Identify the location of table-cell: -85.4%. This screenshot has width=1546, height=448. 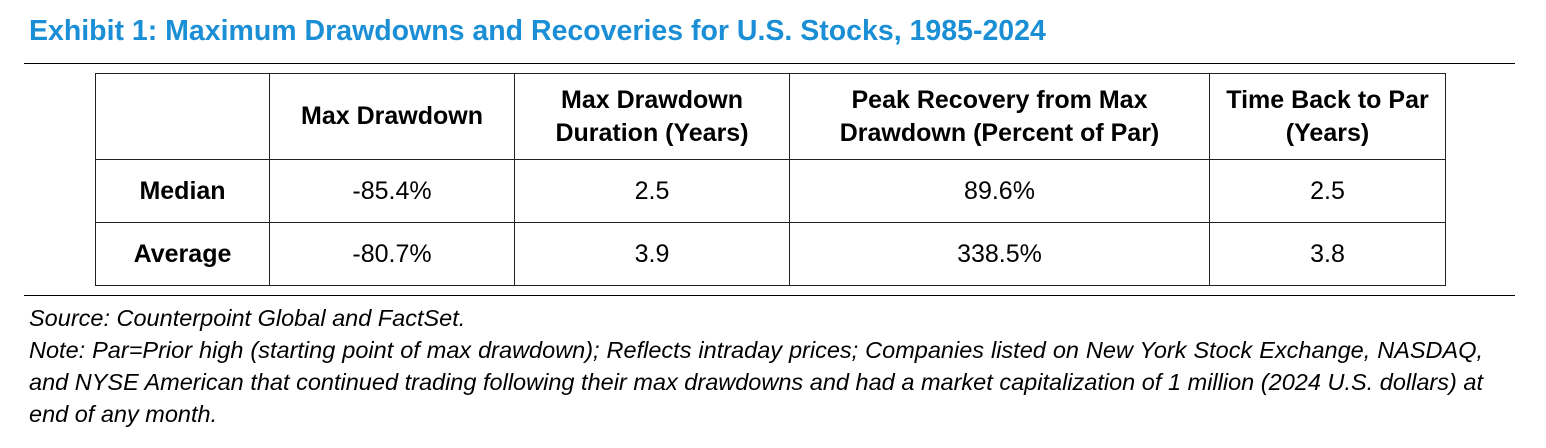
(392, 191).